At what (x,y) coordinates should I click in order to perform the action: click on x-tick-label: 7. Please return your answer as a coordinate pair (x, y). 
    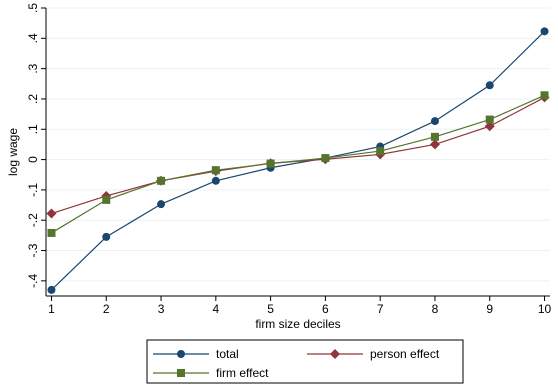
    Looking at the image, I should click on (380, 309).